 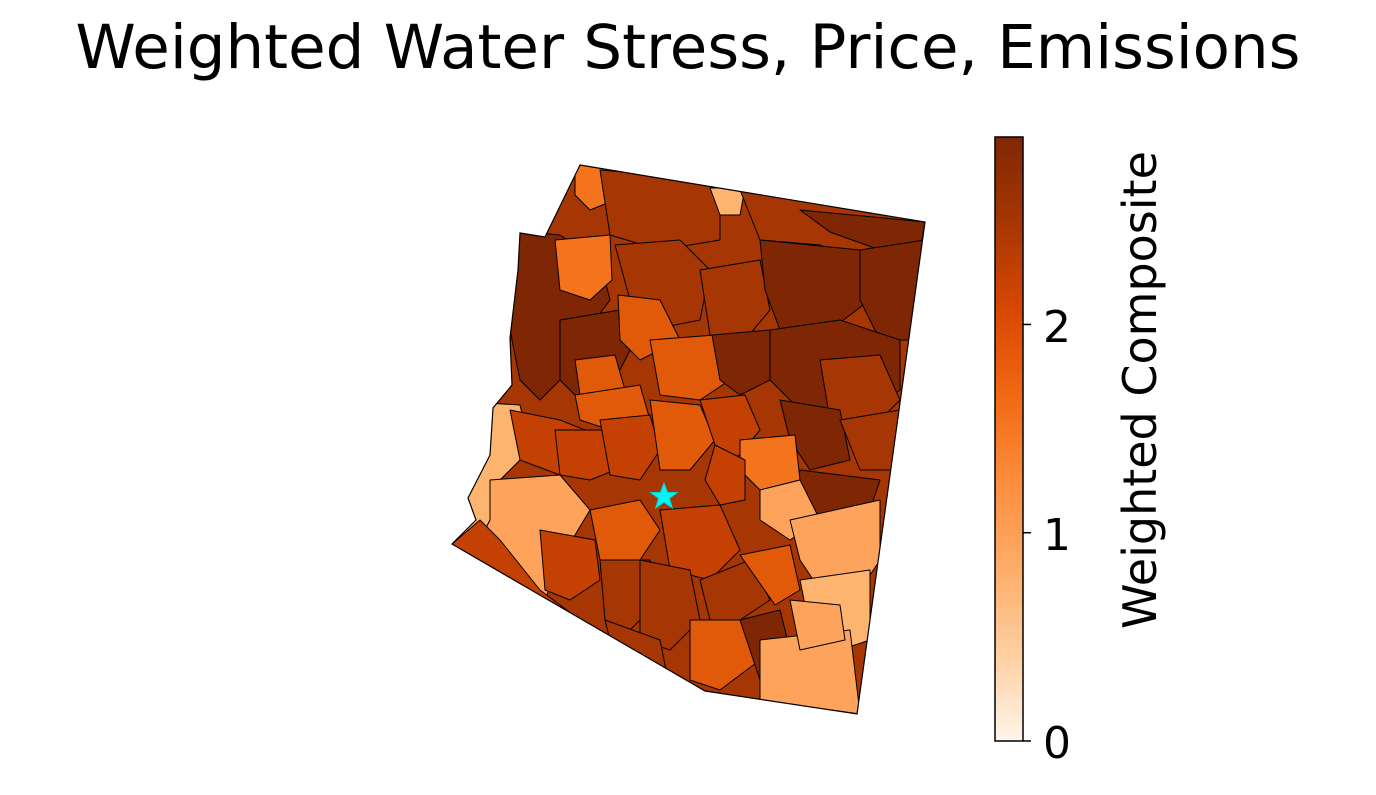 What do you see at coordinates (1057, 743) in the screenshot?
I see `colorbar-tick-label: 0` at bounding box center [1057, 743].